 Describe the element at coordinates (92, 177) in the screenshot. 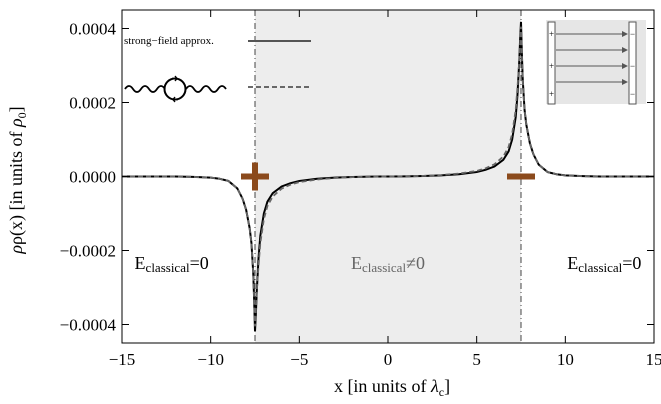

I see `y-tick-label: 0.0000` at that location.